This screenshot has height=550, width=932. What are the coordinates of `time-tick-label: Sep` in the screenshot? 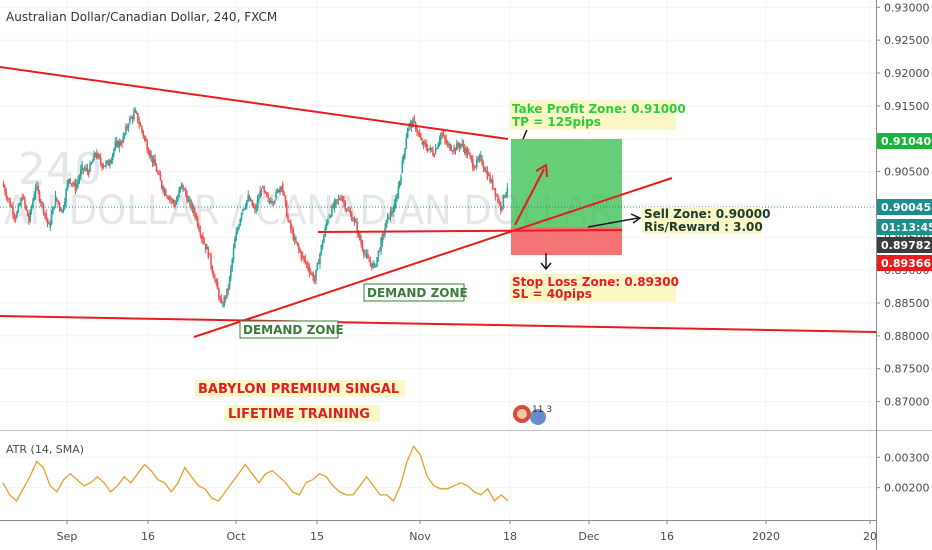 It's located at (67, 536).